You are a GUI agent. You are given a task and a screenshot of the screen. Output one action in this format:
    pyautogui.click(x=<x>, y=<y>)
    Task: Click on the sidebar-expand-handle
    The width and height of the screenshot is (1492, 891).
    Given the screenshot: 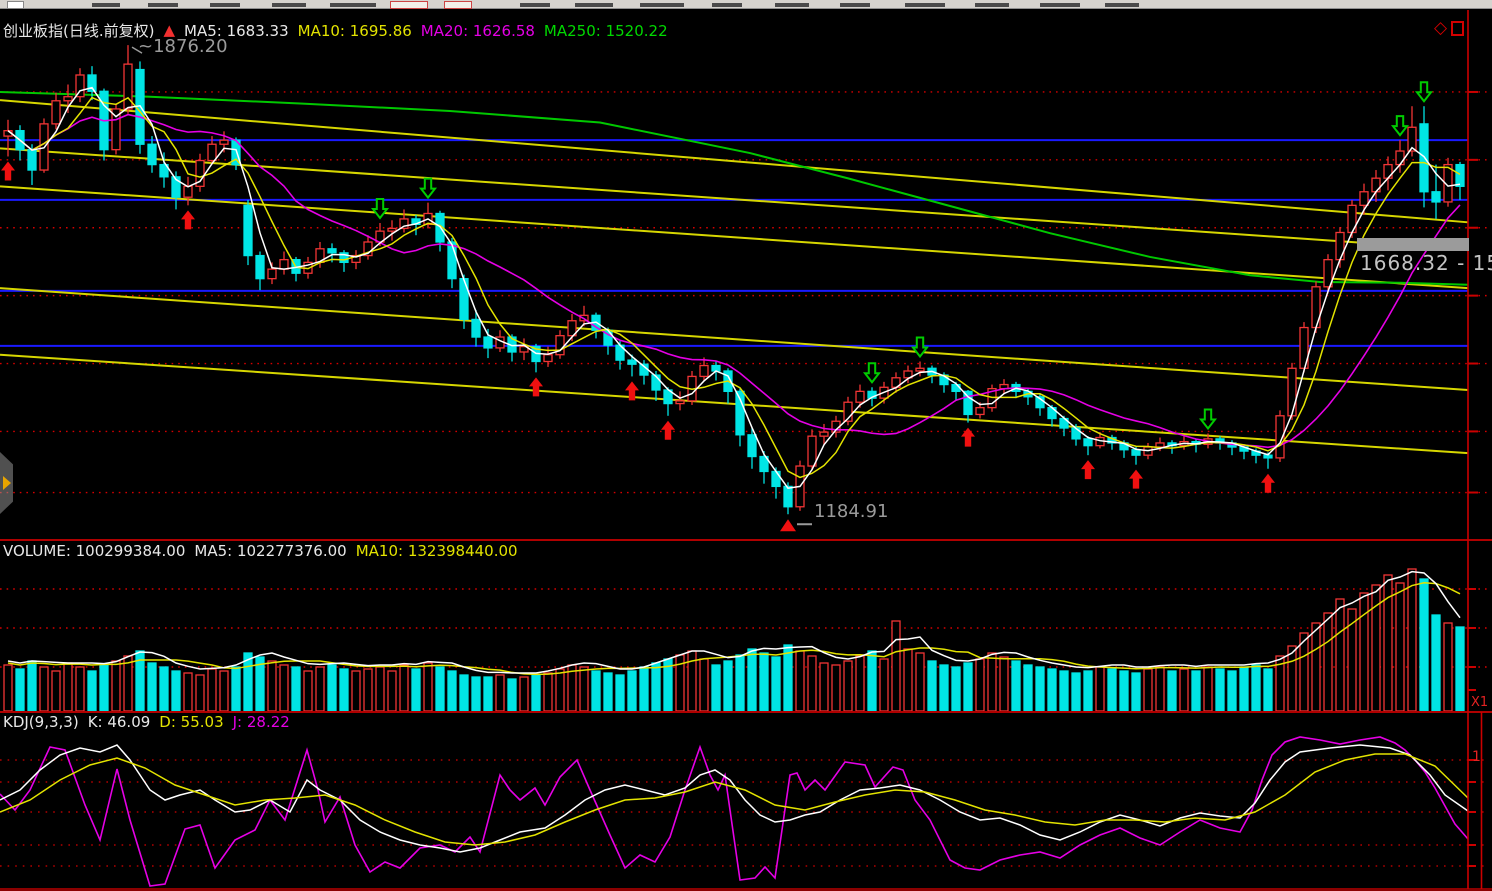 What is the action you would take?
    pyautogui.click(x=6, y=483)
    